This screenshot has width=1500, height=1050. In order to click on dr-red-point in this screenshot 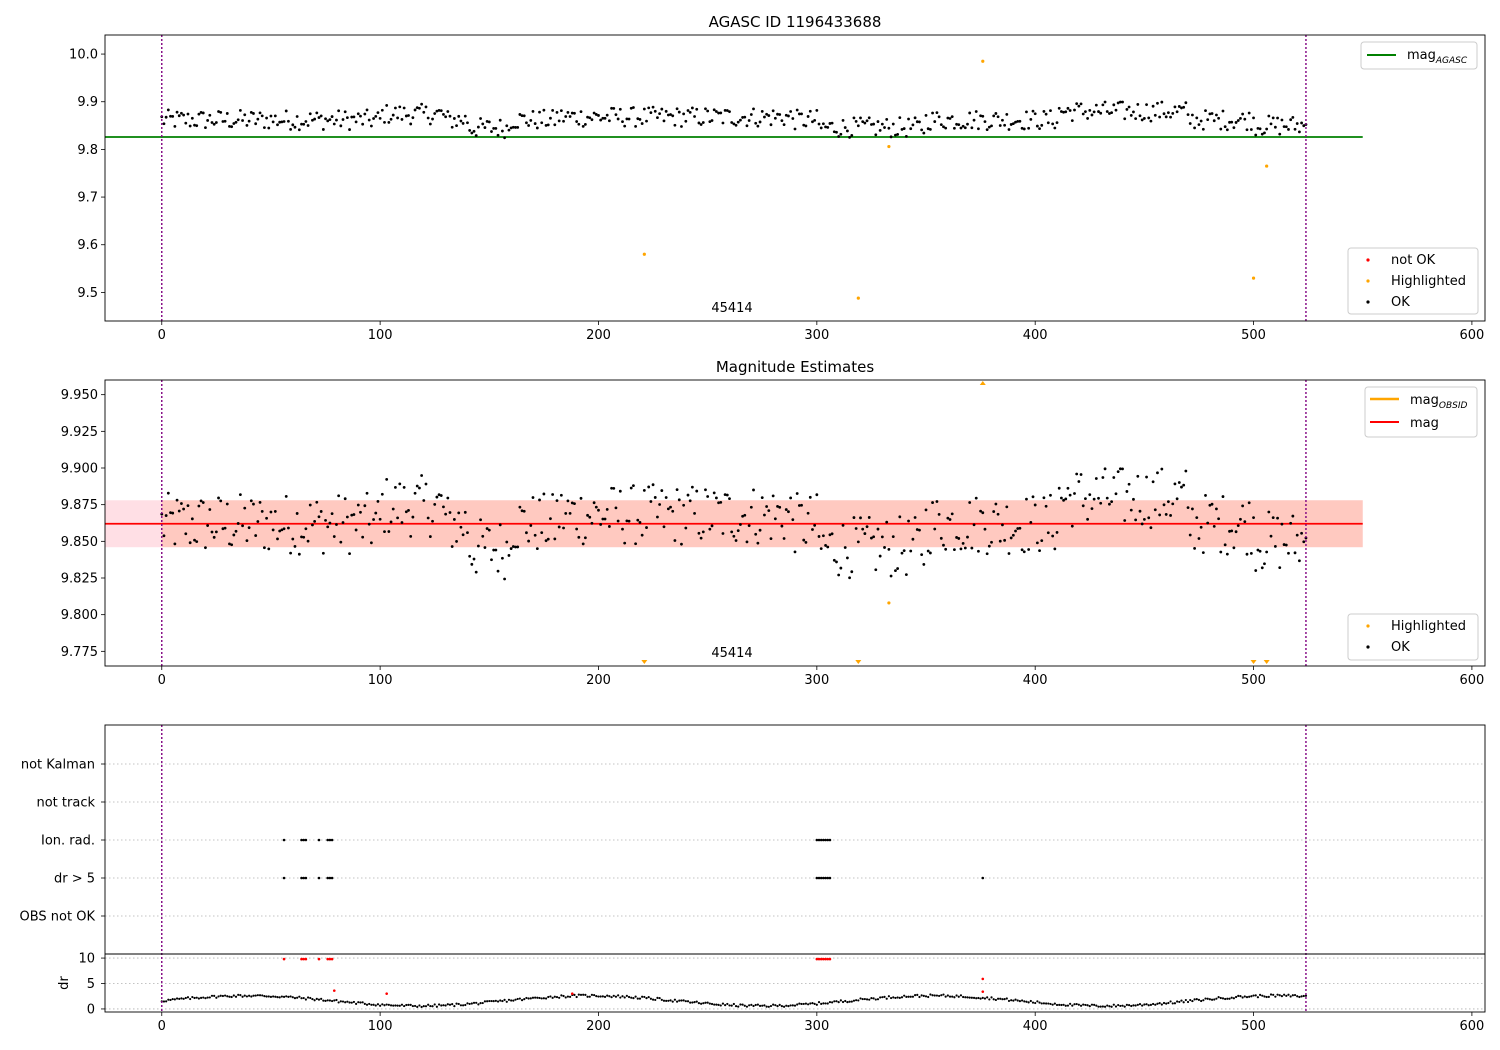, I will do `click(284, 959)`.